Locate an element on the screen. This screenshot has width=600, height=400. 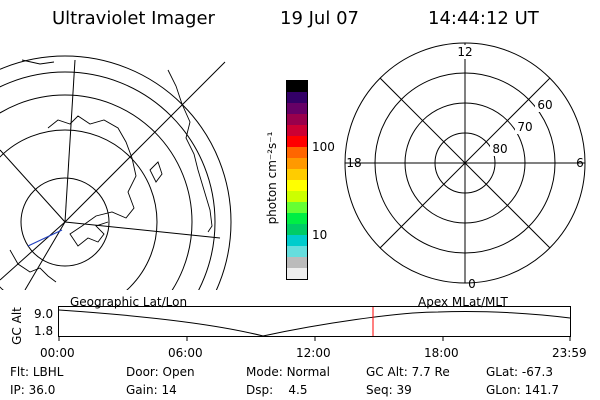
status-dsp: Dsp: 4.5 is located at coordinates (277, 390).